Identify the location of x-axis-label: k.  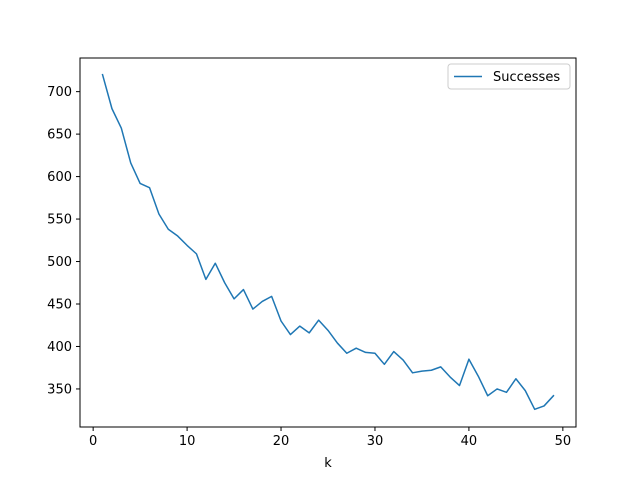
(328, 463).